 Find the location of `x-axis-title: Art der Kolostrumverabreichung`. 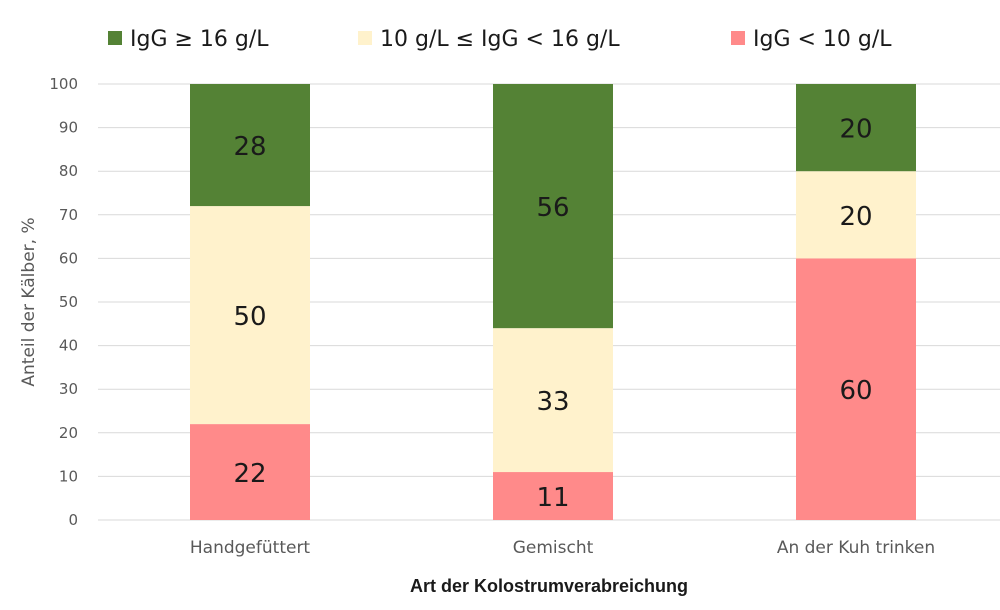

x-axis-title: Art der Kolostrumverabreichung is located at coordinates (549, 586).